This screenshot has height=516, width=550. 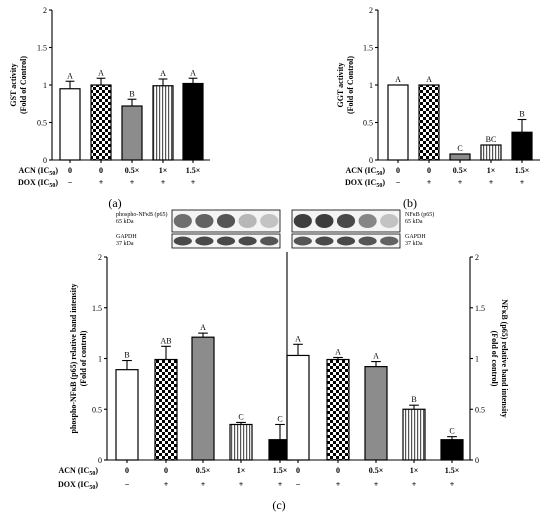 What do you see at coordinates (38, 171) in the screenshot?
I see `acn-label: ACN (IC50)` at bounding box center [38, 171].